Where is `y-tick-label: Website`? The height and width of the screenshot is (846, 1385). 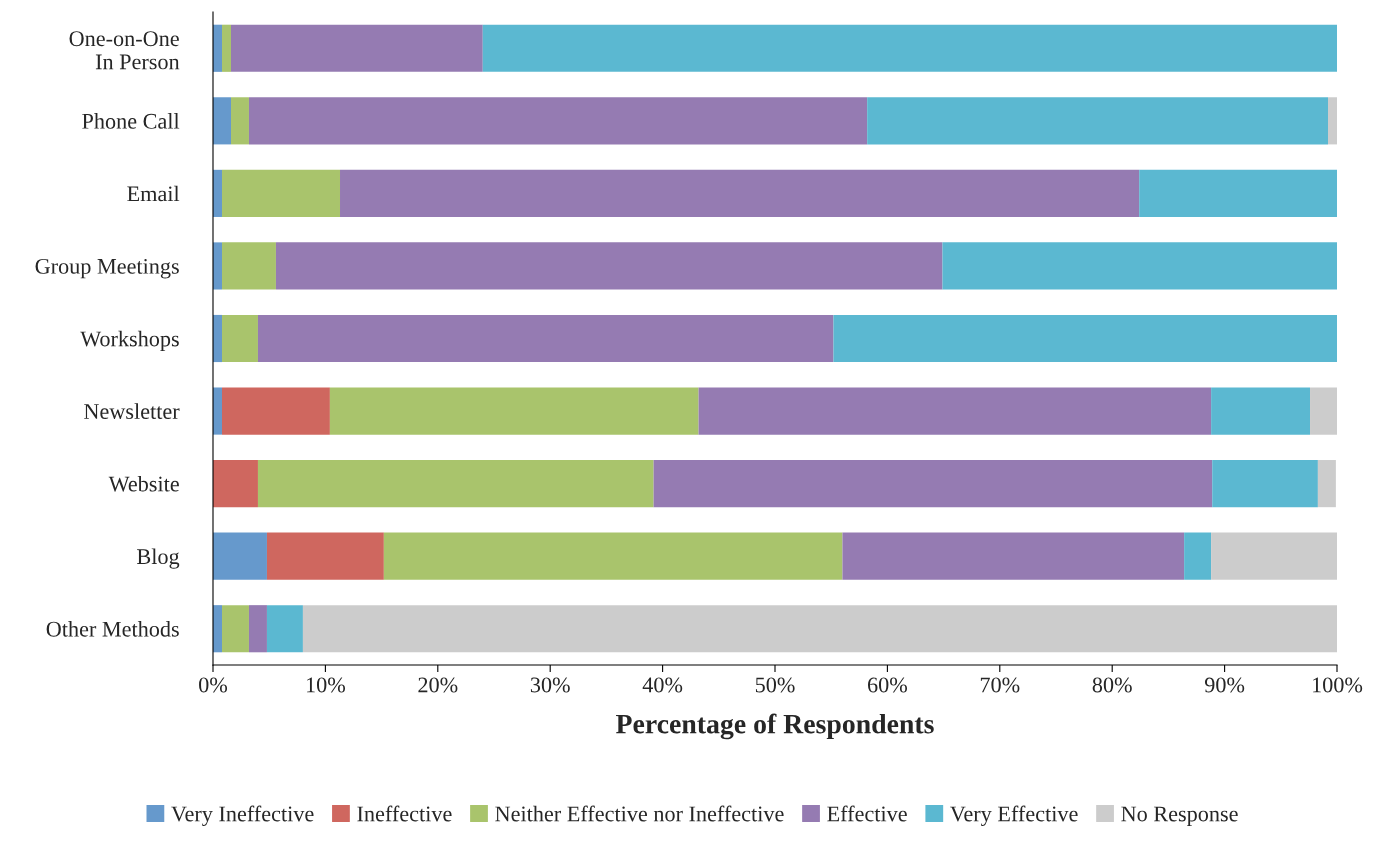 y-tick-label: Website is located at coordinates (143, 483).